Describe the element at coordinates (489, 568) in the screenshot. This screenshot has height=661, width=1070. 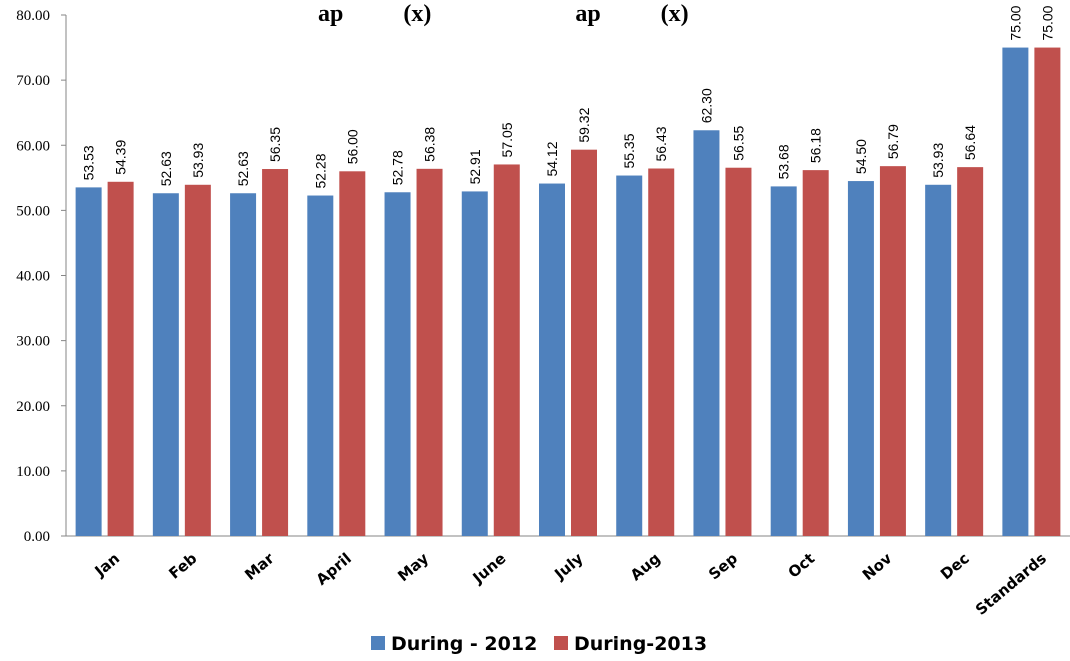
I see `x-tick-label: June` at that location.